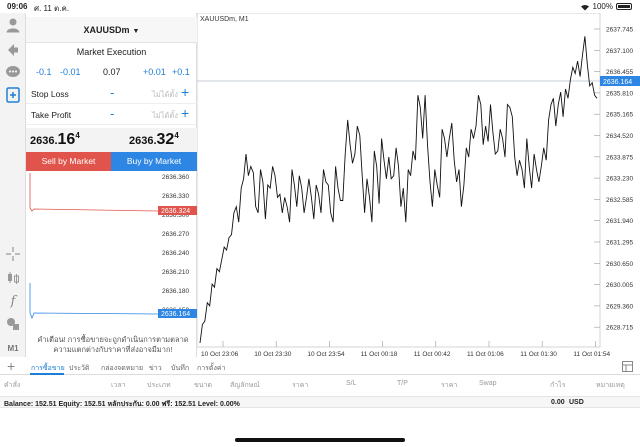 This screenshot has height=447, width=640. Describe the element at coordinates (379, 354) in the screenshot. I see `x-tick-label: 11 Oct 00:18` at that location.